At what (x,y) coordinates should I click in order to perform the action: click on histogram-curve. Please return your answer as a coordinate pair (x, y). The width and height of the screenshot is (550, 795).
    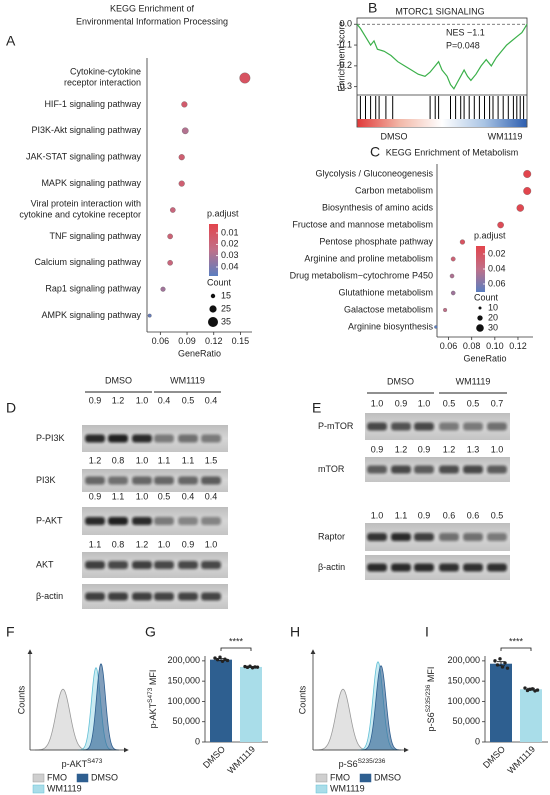
    Looking at the image, I should click on (381, 708).